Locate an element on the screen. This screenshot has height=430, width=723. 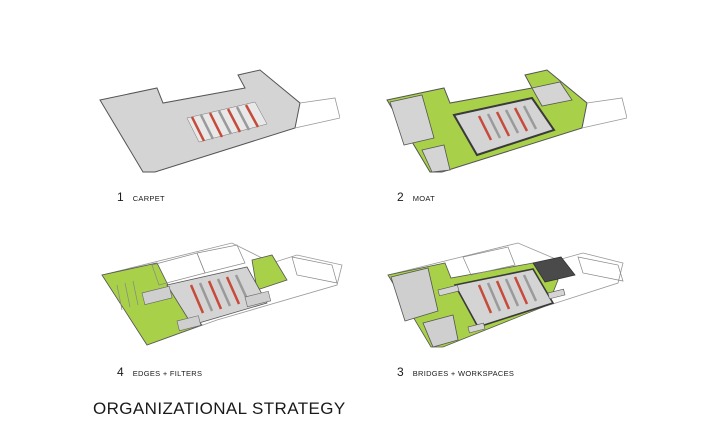
inner-slab is located at coordinates (217, 296).